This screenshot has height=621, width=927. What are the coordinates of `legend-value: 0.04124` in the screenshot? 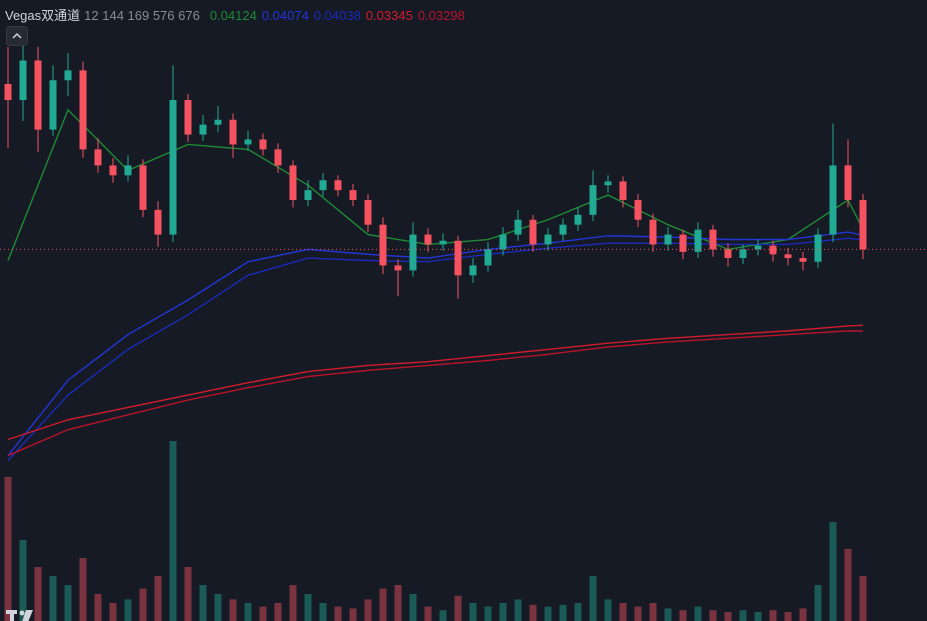 It's located at (233, 15).